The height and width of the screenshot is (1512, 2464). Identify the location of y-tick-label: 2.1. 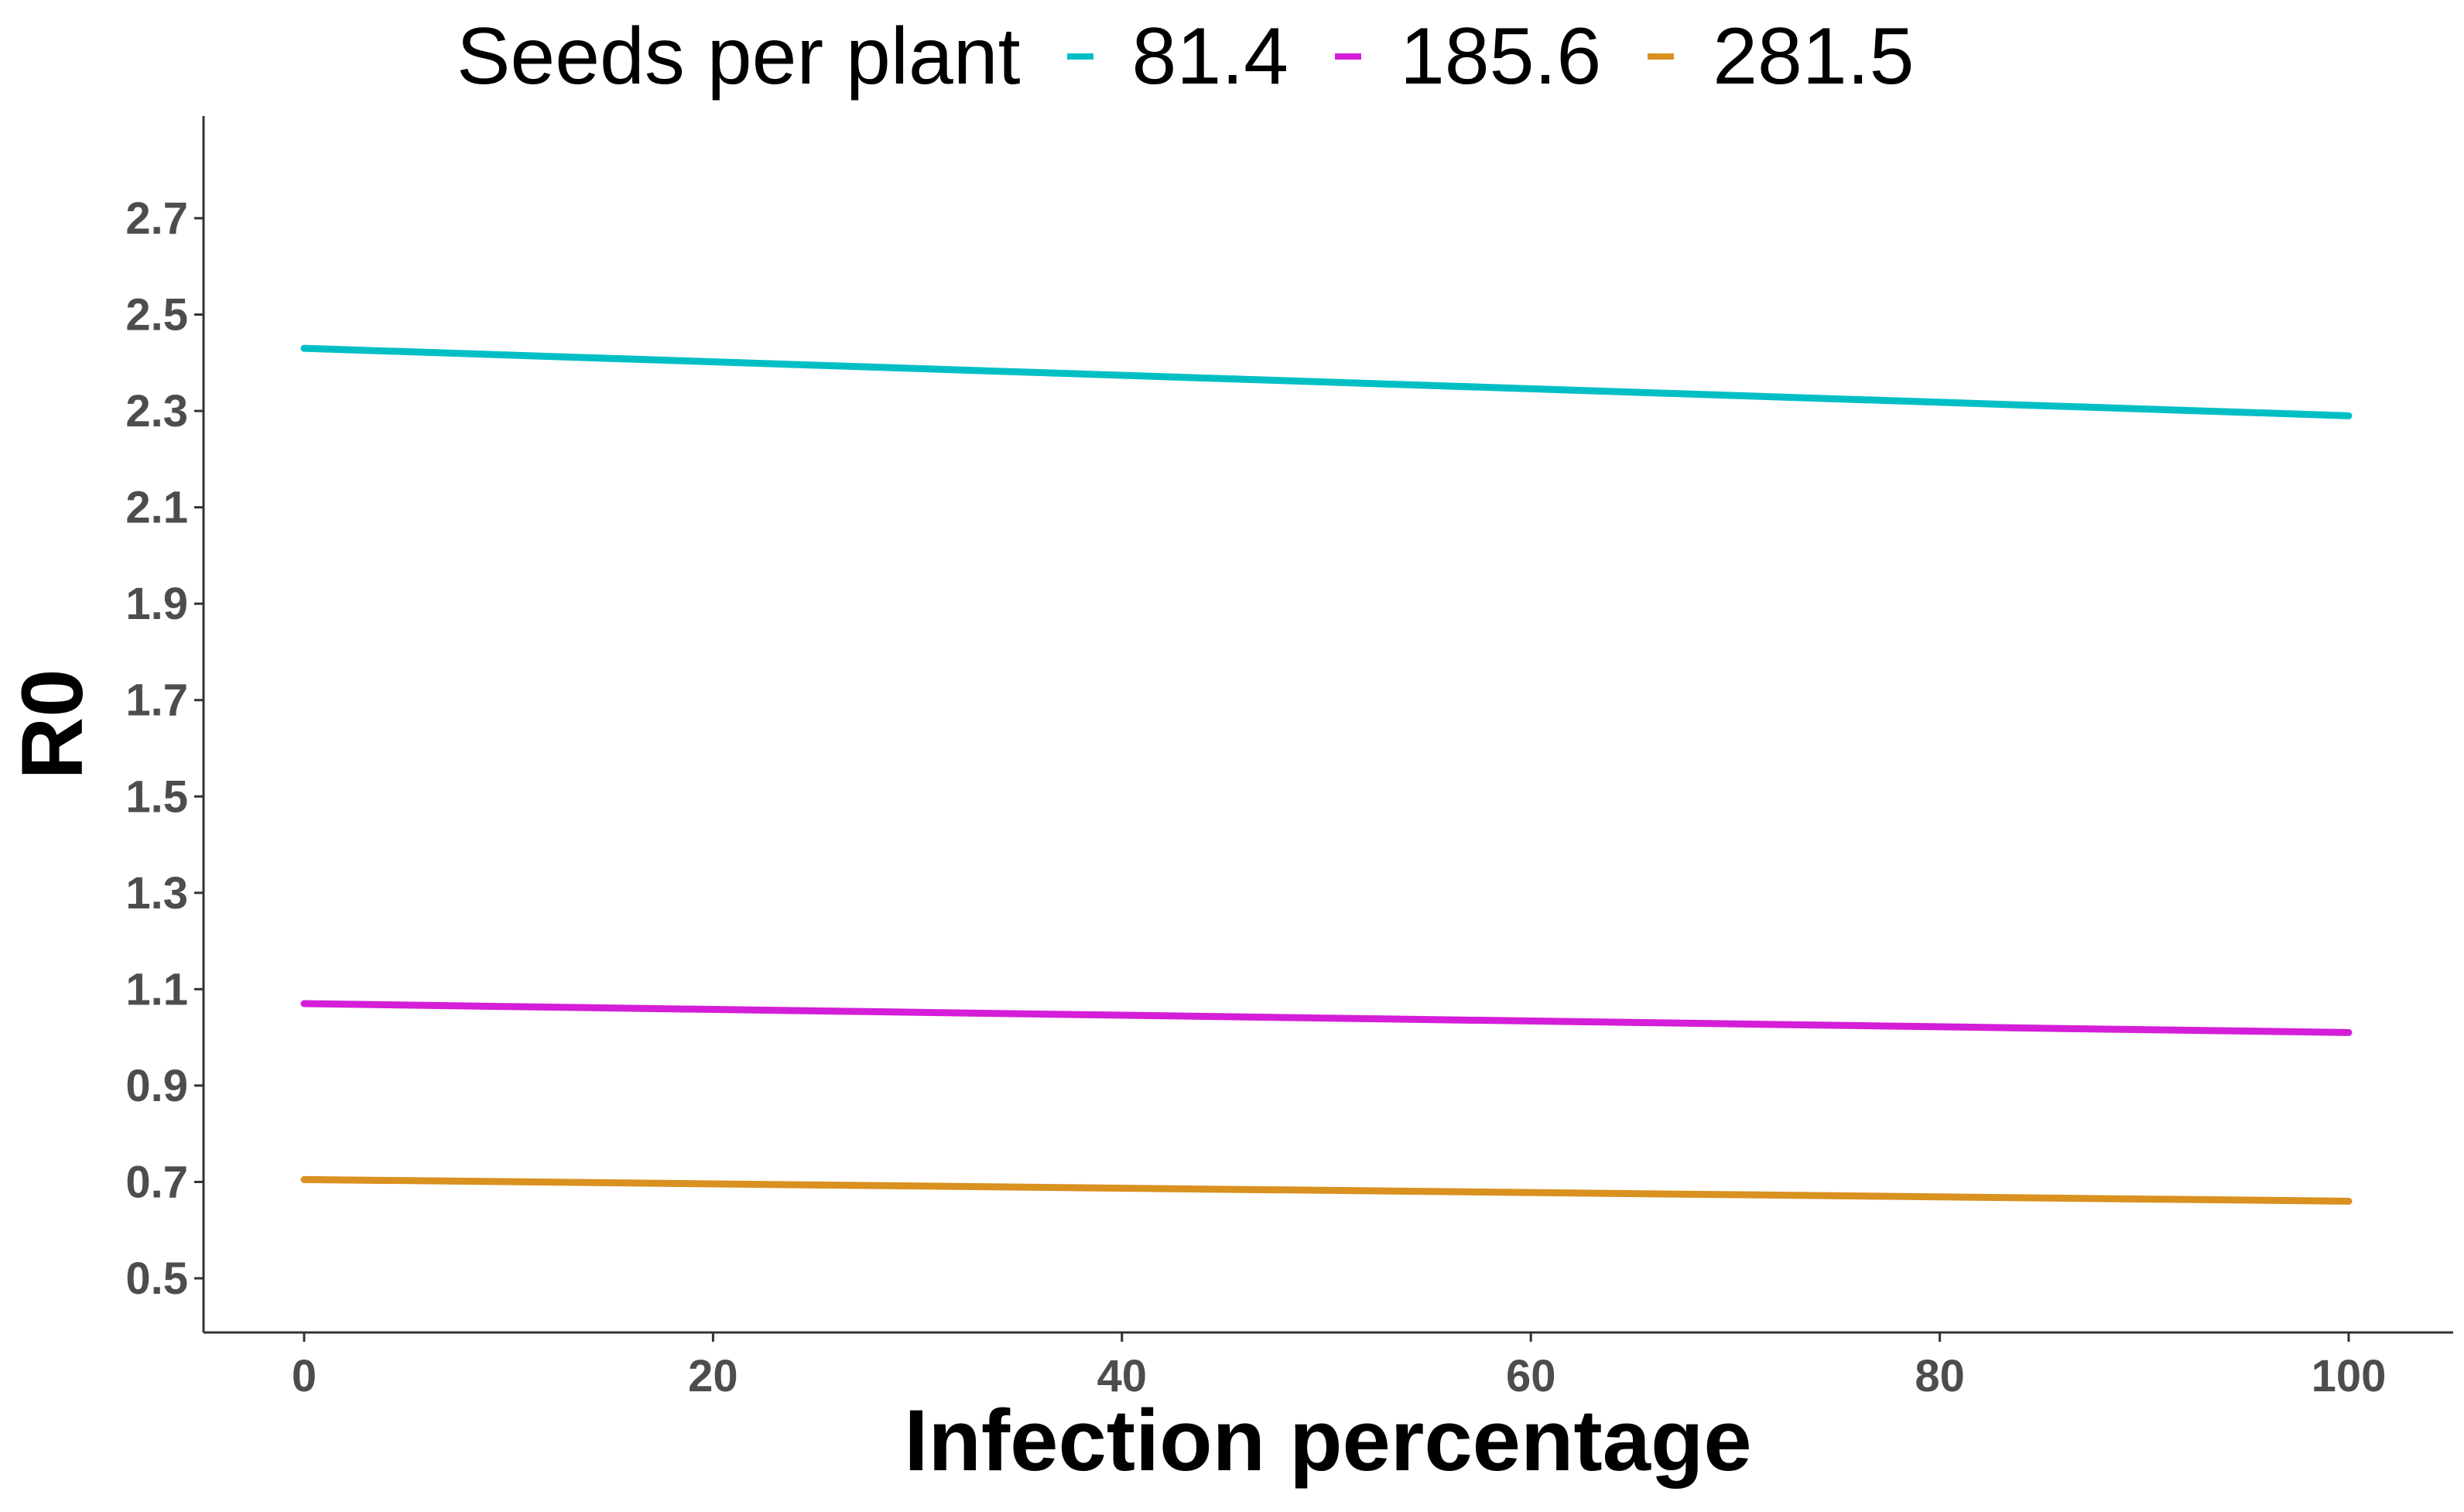
(156, 508).